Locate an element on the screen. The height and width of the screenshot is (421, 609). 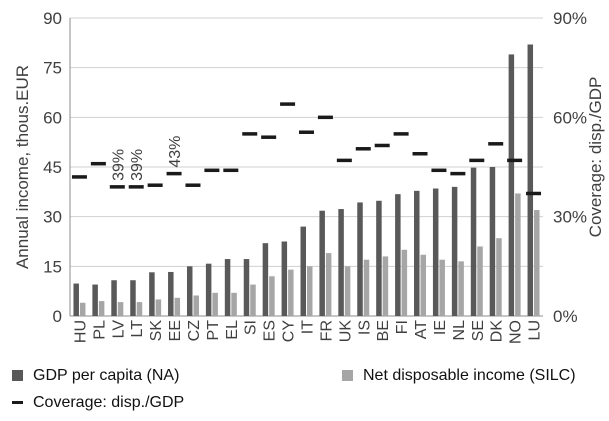
bar-silc-ie is located at coordinates (442, 287).